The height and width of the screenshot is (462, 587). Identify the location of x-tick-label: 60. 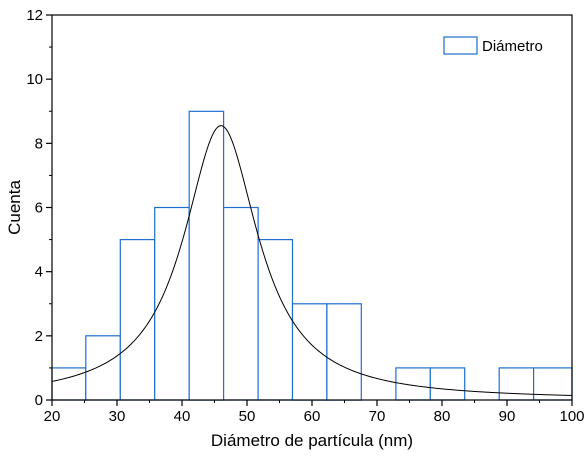
(312, 416).